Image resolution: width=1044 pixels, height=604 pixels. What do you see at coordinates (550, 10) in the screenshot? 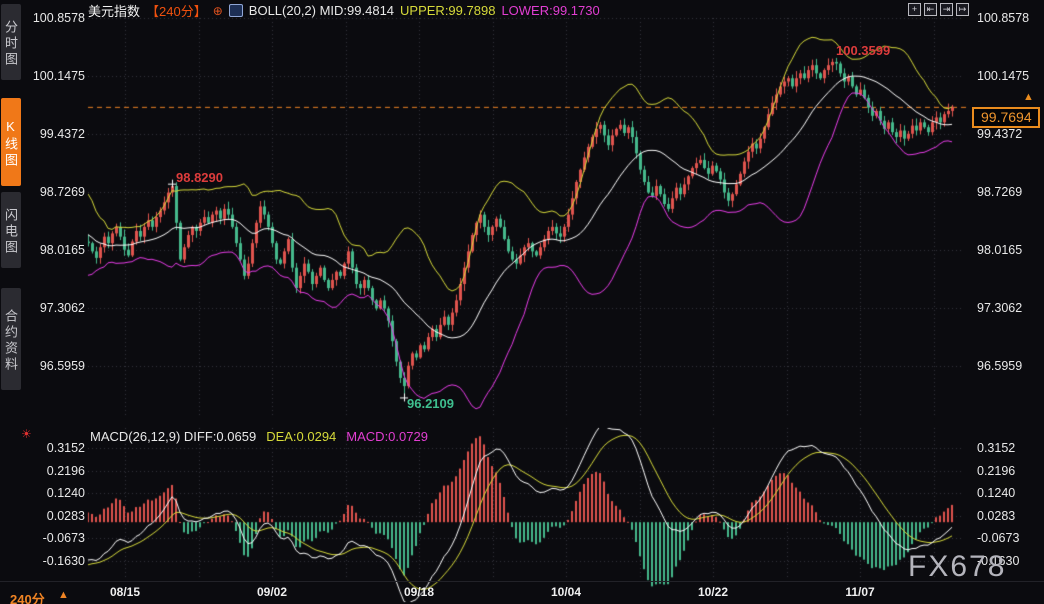
I see `boll-lower-label: LOWER:99.1730` at bounding box center [550, 10].